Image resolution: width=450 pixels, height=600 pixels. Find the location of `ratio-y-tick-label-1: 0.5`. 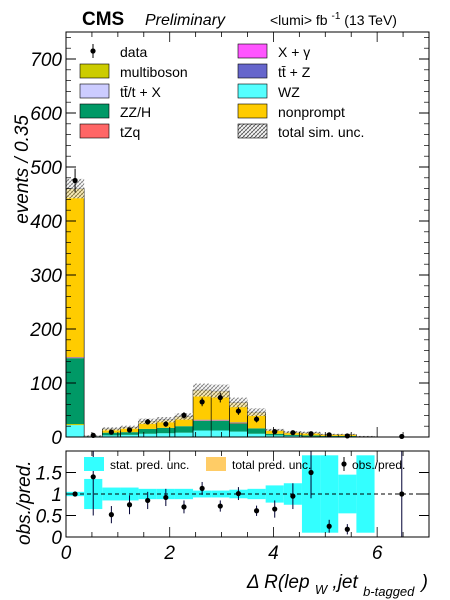

ratio-y-tick-label-1: 0.5 is located at coordinates (49, 517).